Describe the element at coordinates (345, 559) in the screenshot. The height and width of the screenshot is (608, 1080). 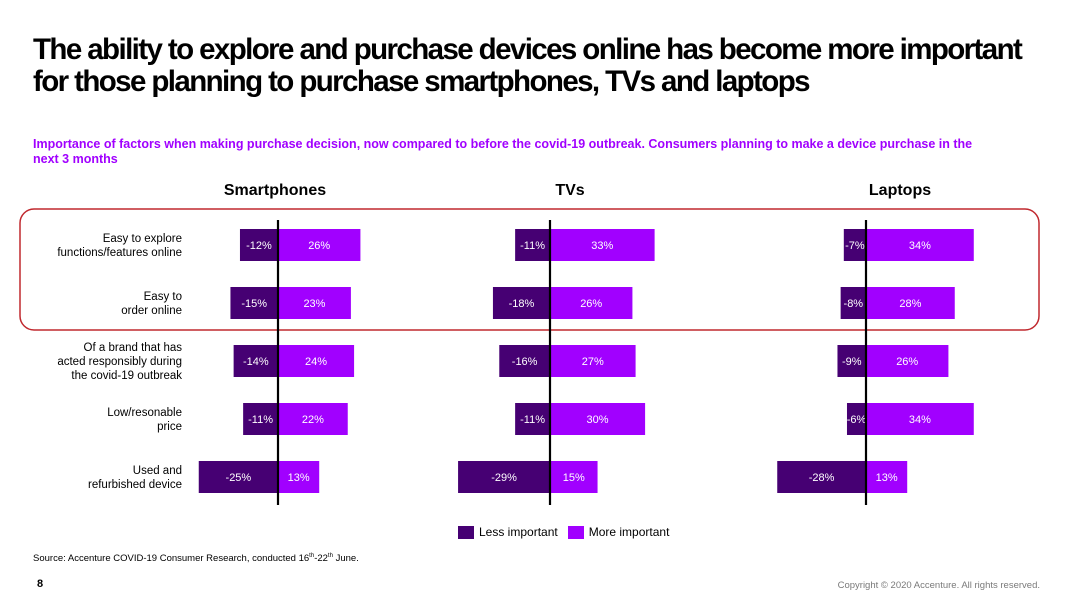
I see `source-suffix: June.` at that location.